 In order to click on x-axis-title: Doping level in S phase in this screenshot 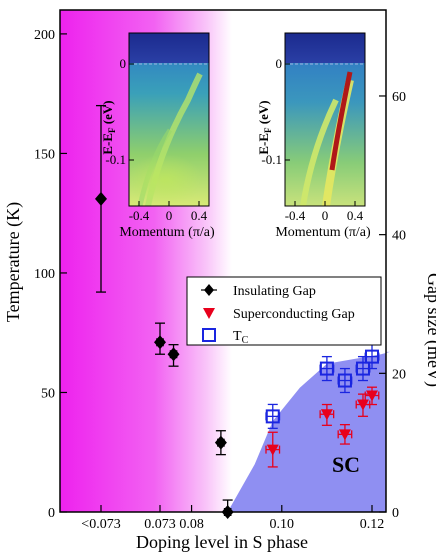, I will do `click(222, 542)`.